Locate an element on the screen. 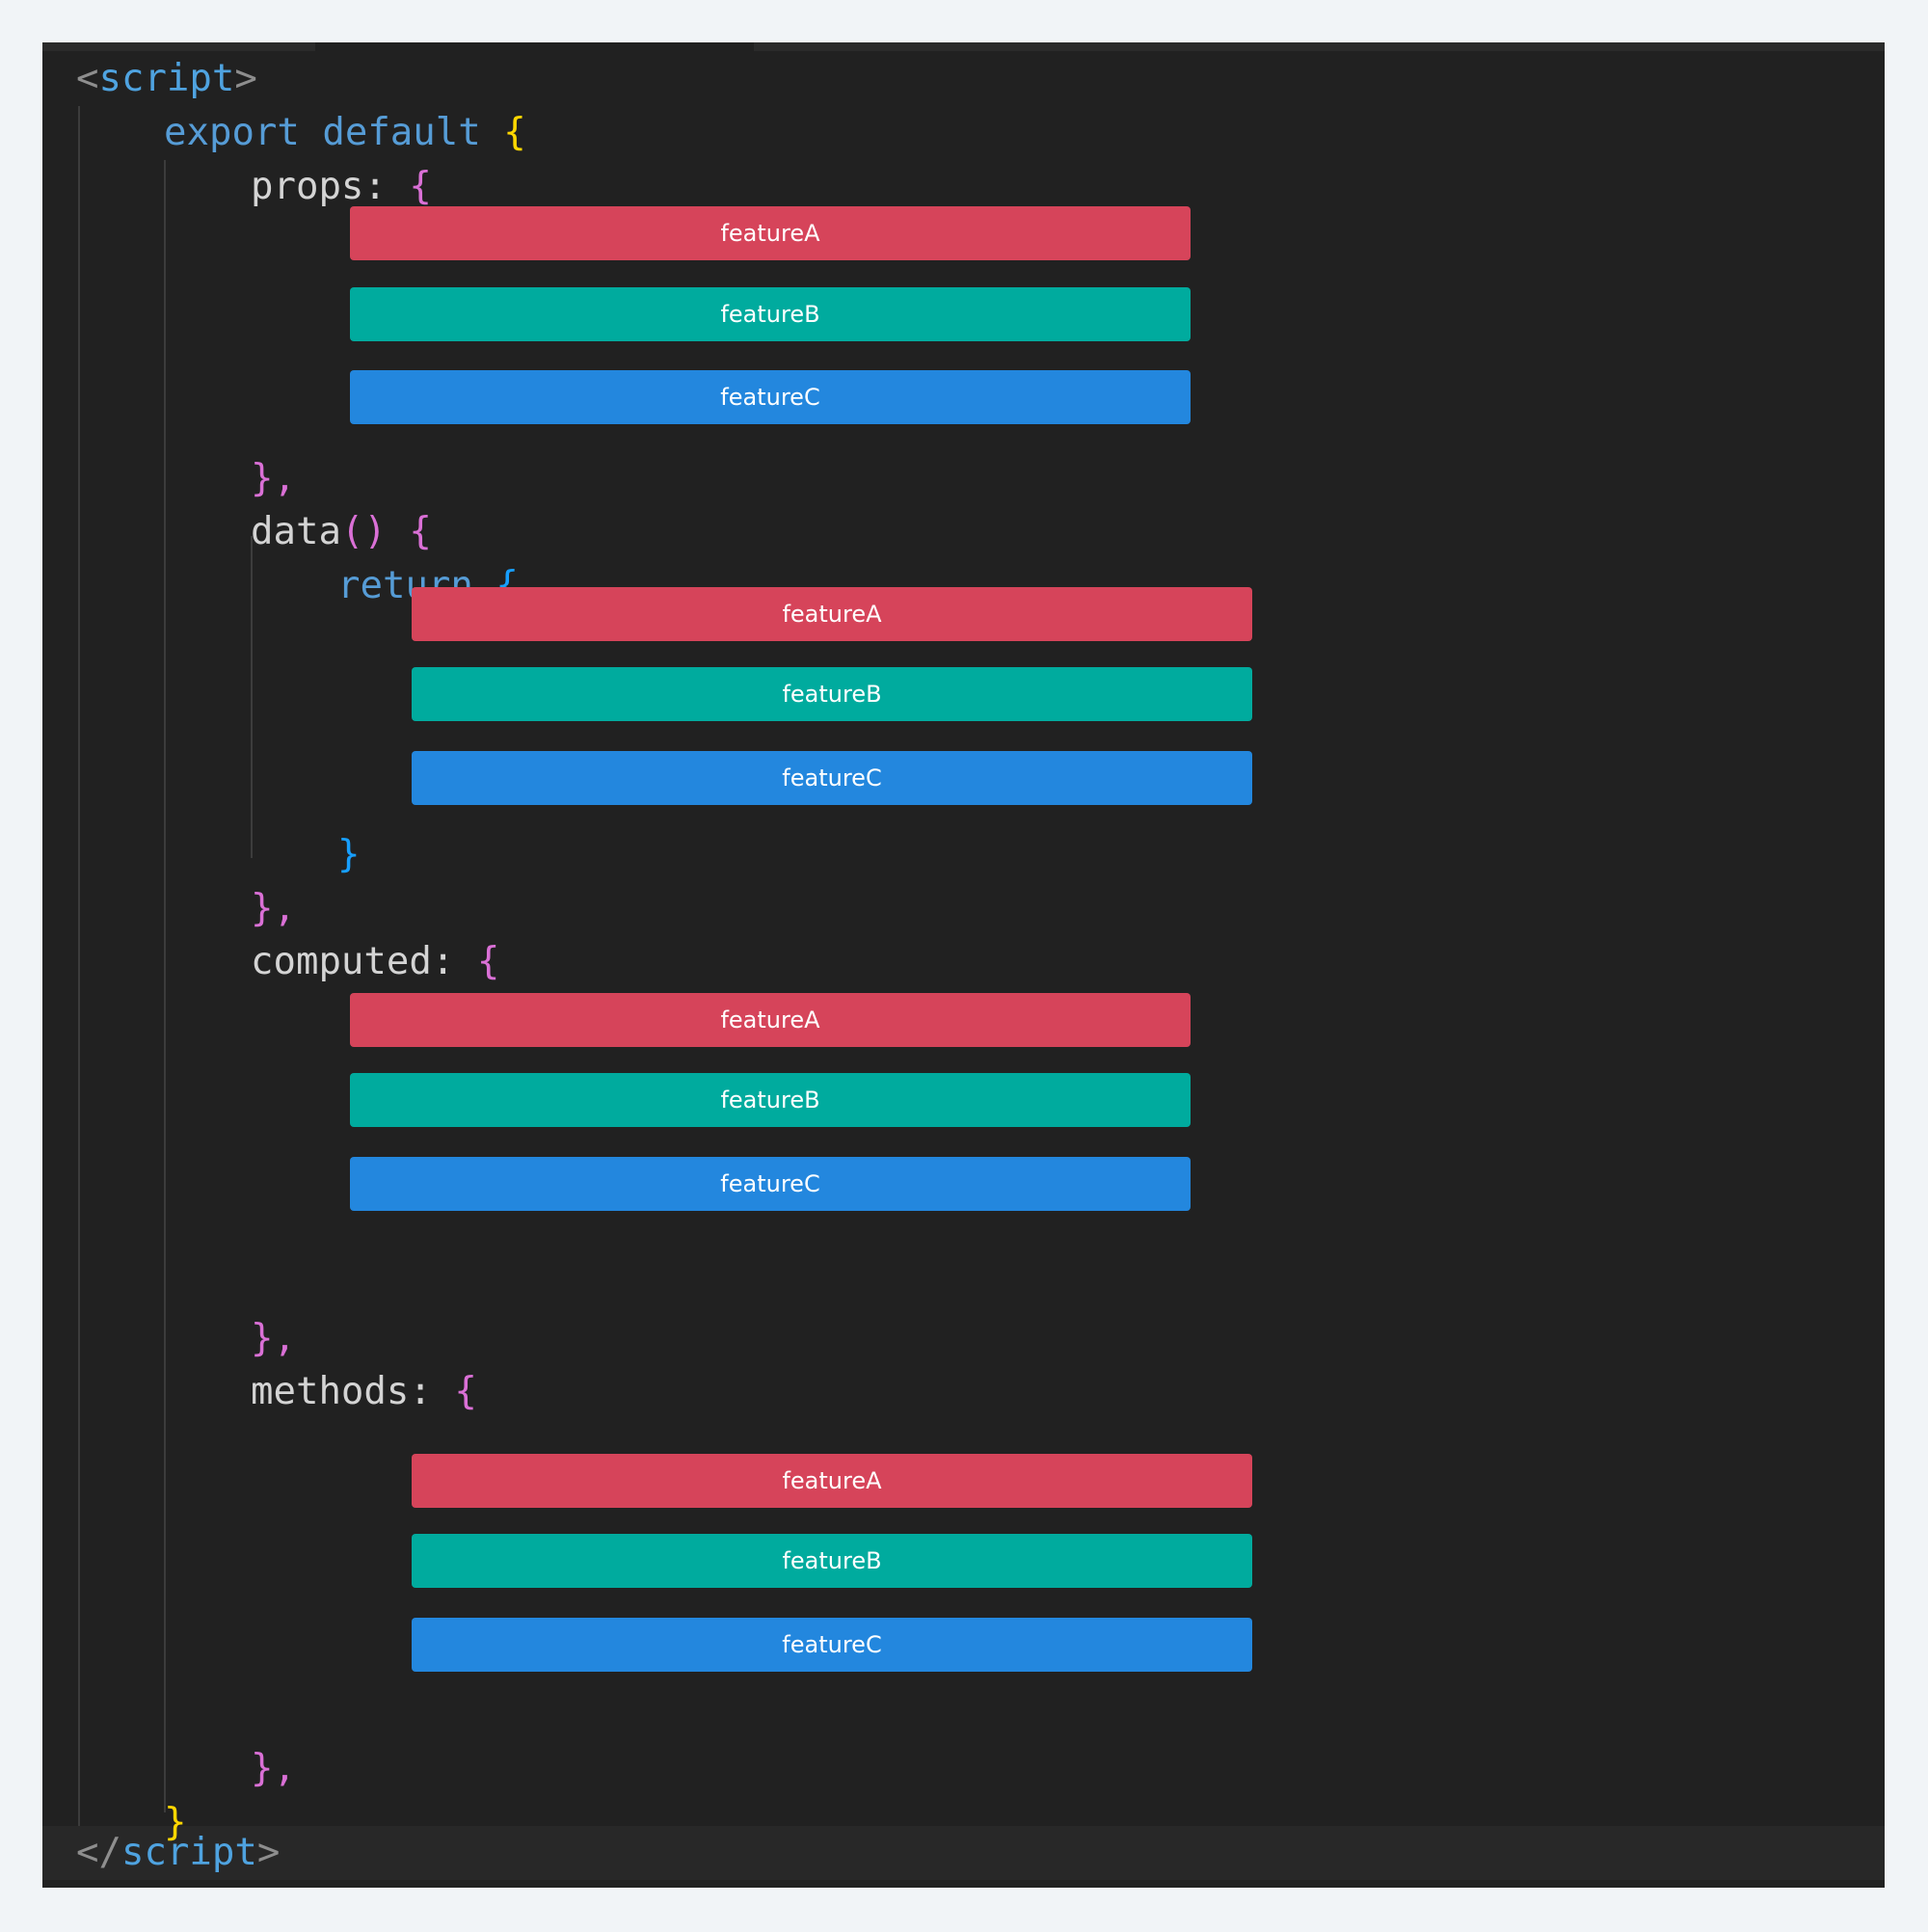 The height and width of the screenshot is (1932, 1928). props-feature-a-bar: featureA is located at coordinates (771, 233).